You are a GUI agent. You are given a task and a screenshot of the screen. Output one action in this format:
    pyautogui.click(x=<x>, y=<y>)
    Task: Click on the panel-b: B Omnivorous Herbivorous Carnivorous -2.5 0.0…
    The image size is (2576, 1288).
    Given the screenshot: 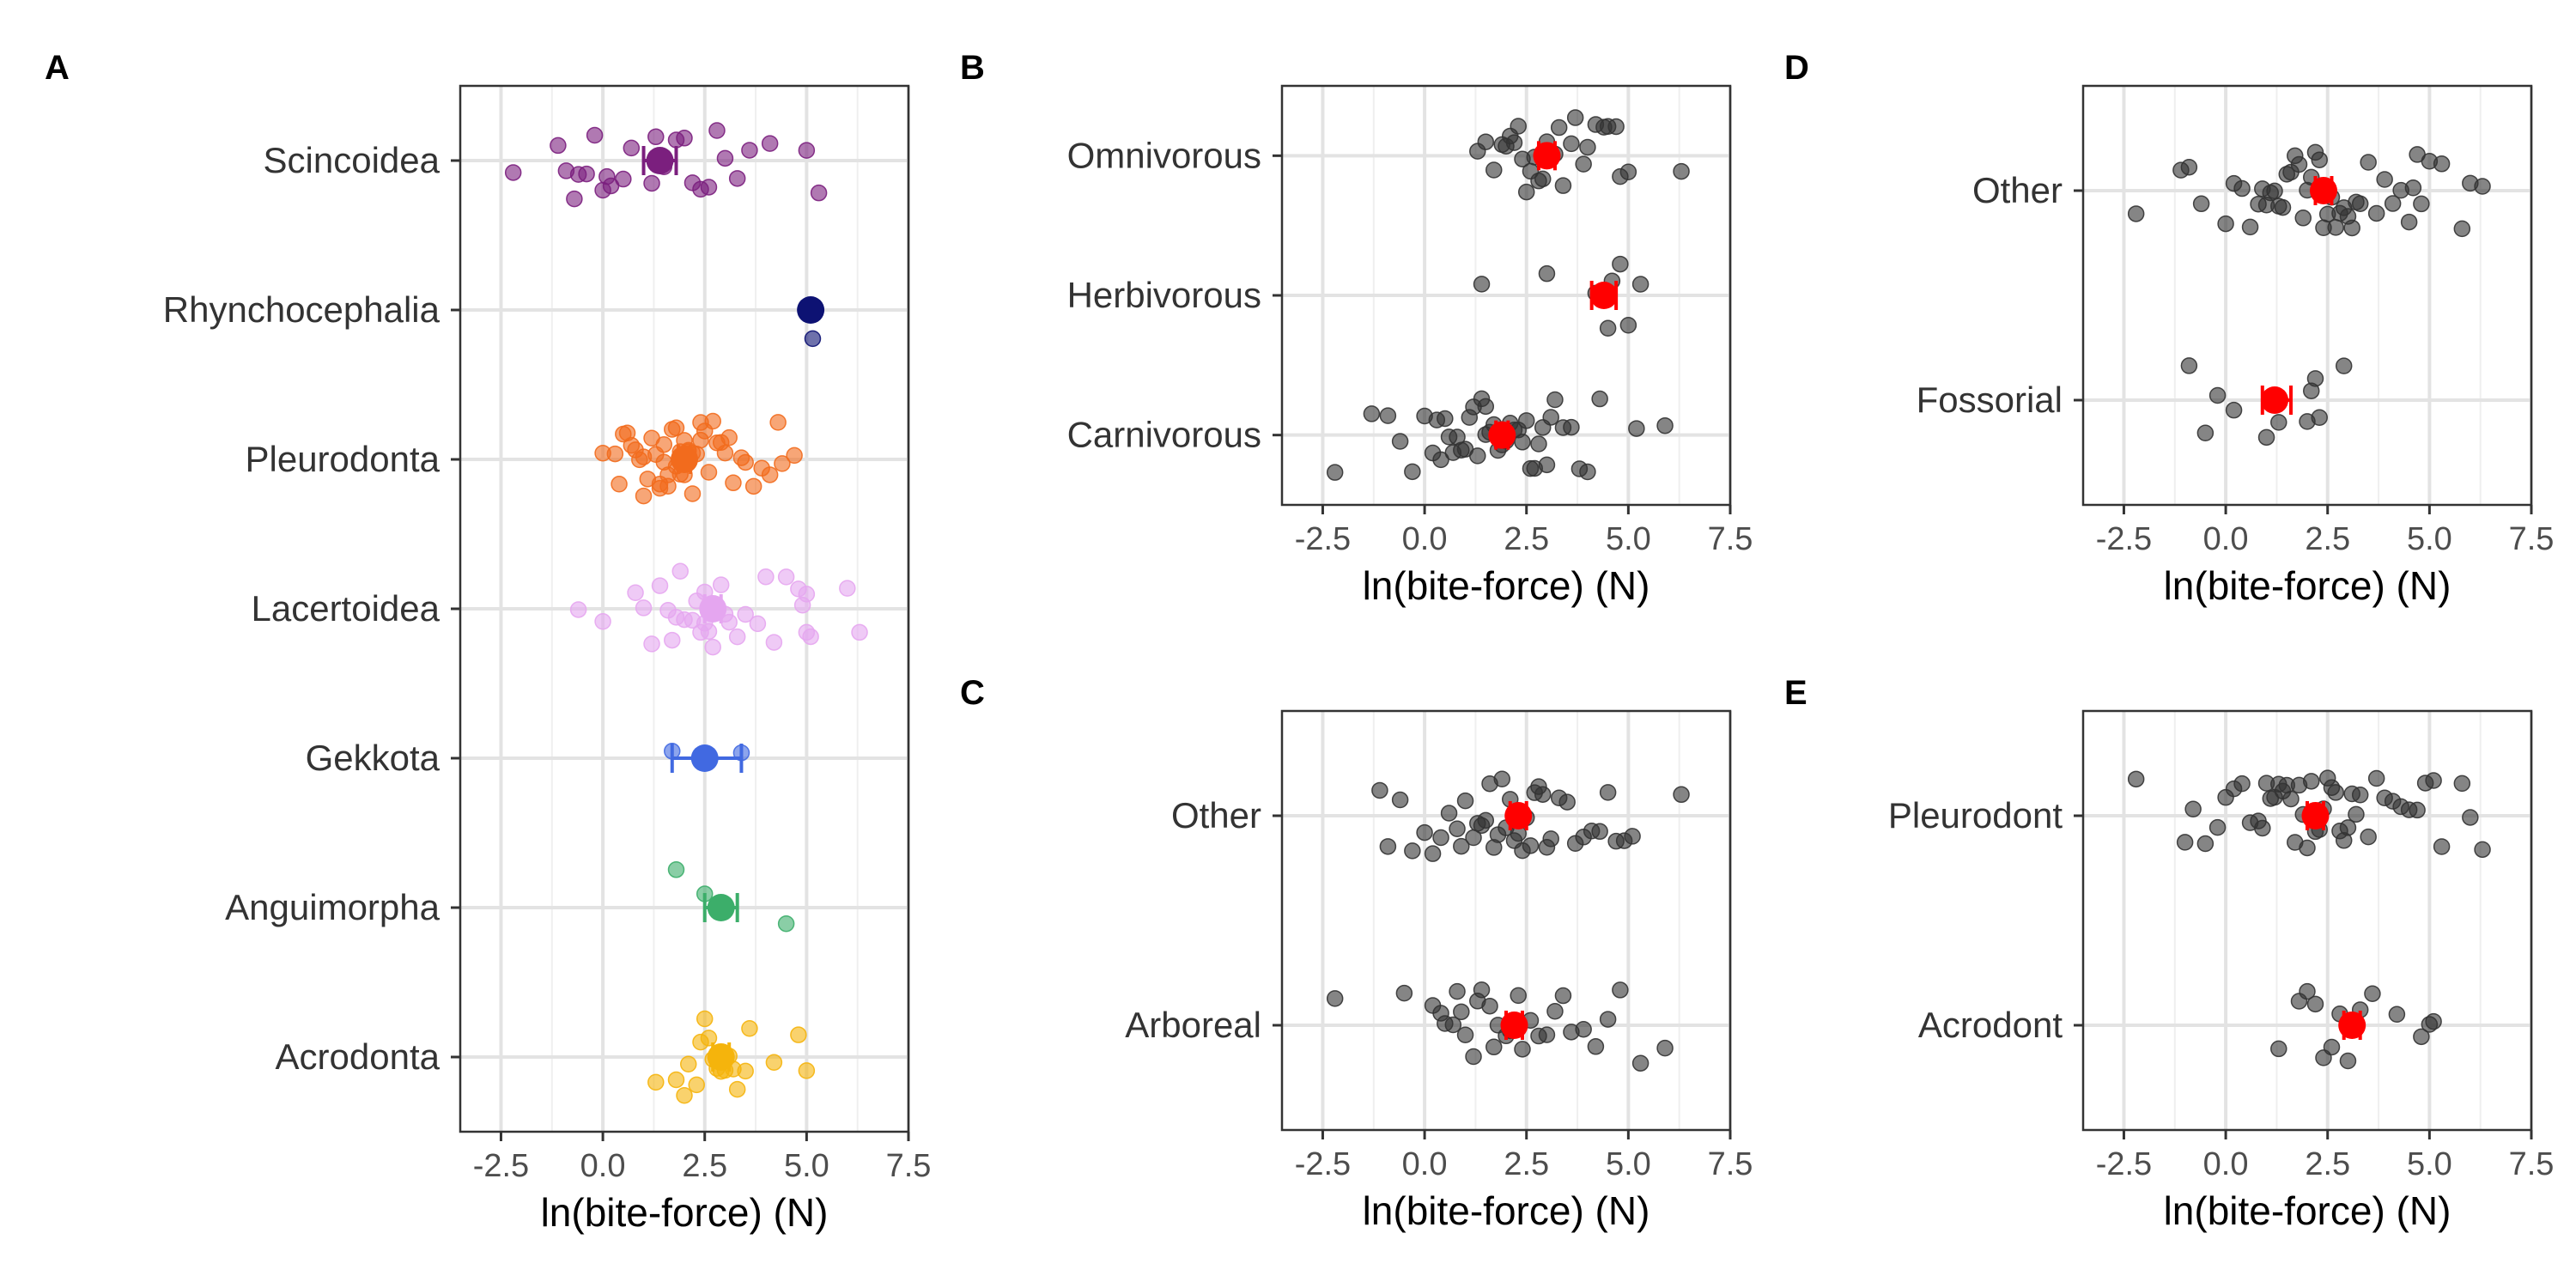 What is the action you would take?
    pyautogui.click(x=1356, y=328)
    